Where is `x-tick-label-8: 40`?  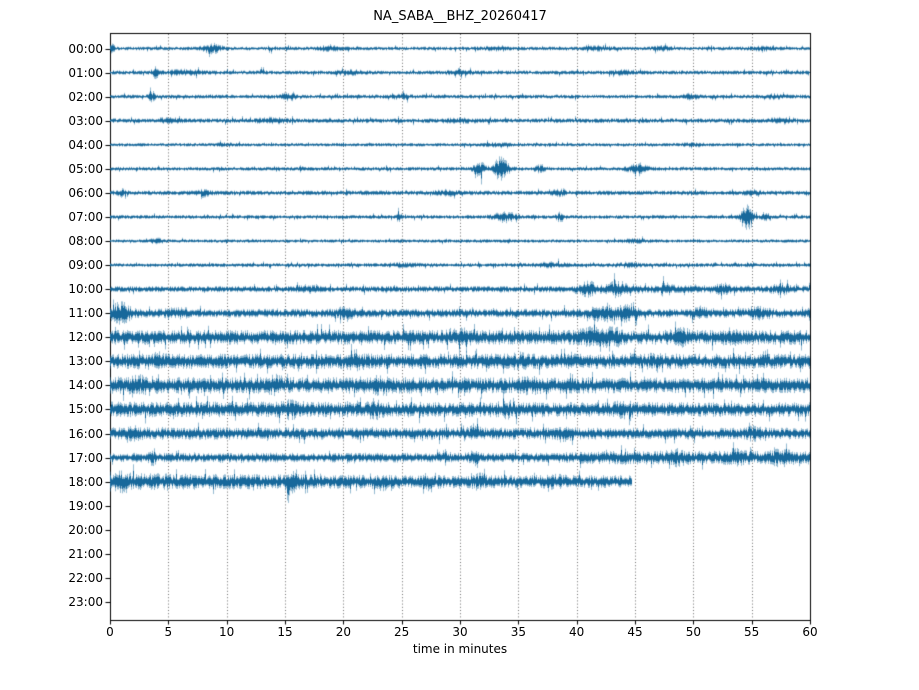
x-tick-label-8: 40 is located at coordinates (577, 632).